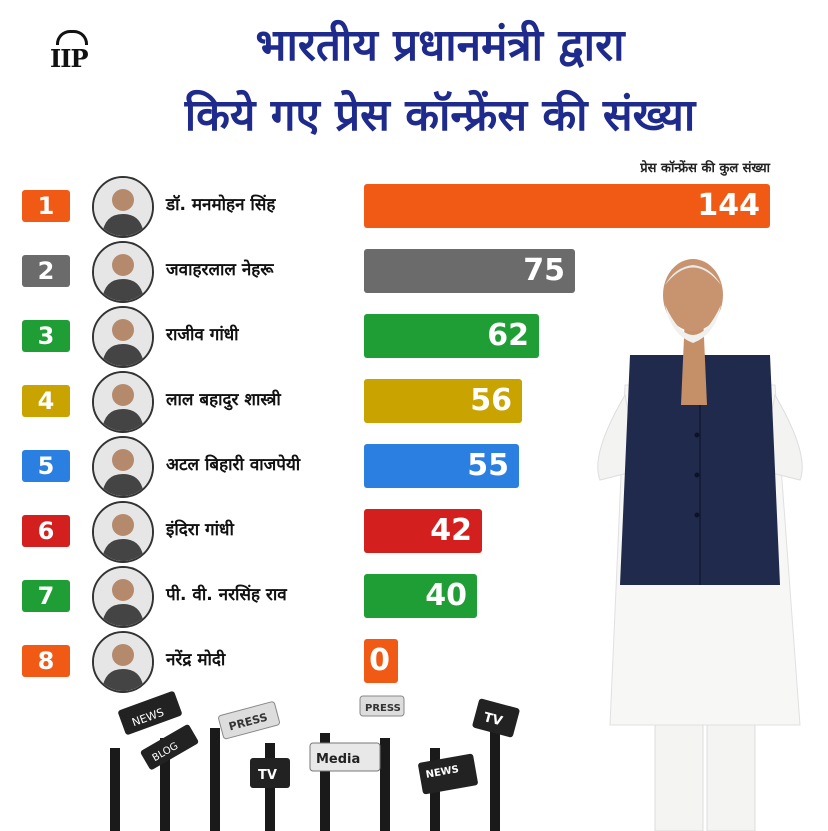 This screenshot has height=831, width=828. Describe the element at coordinates (46, 271) in the screenshot. I see `rank-badge: 2` at that location.